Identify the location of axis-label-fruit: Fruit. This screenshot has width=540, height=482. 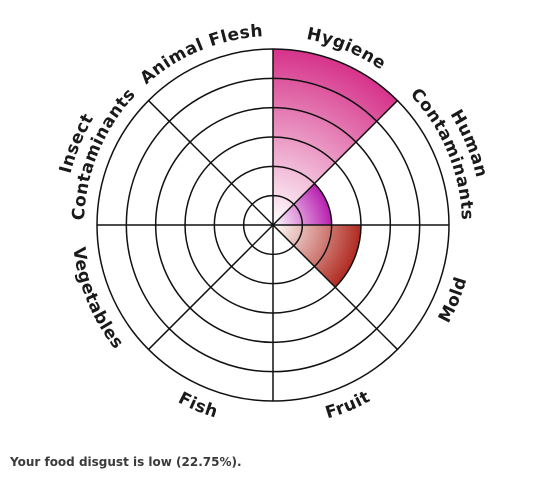
(348, 405).